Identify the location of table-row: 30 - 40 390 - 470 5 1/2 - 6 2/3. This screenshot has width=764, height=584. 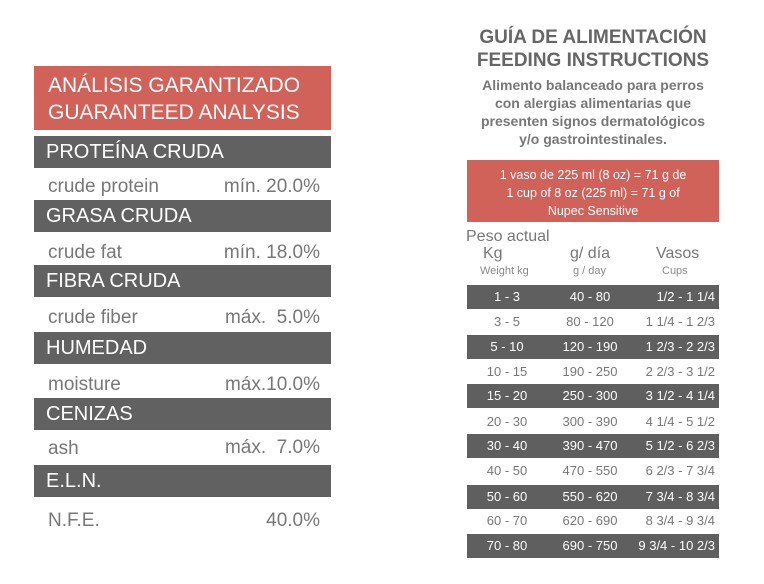
(593, 446).